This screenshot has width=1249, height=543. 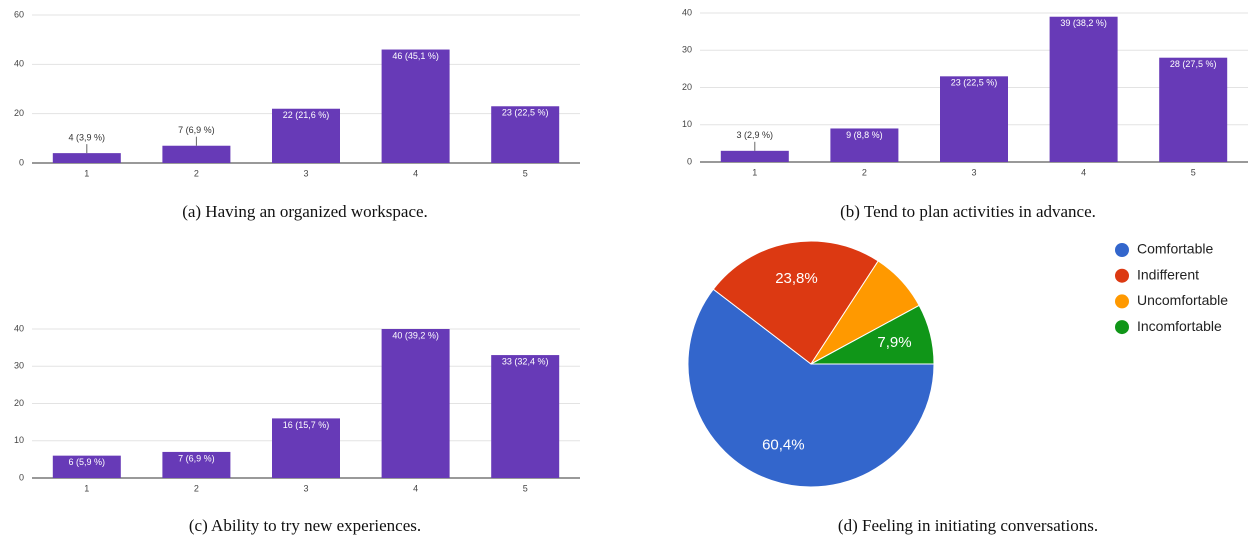 I want to click on data-label: 4 (3,9 %), so click(x=87, y=138).